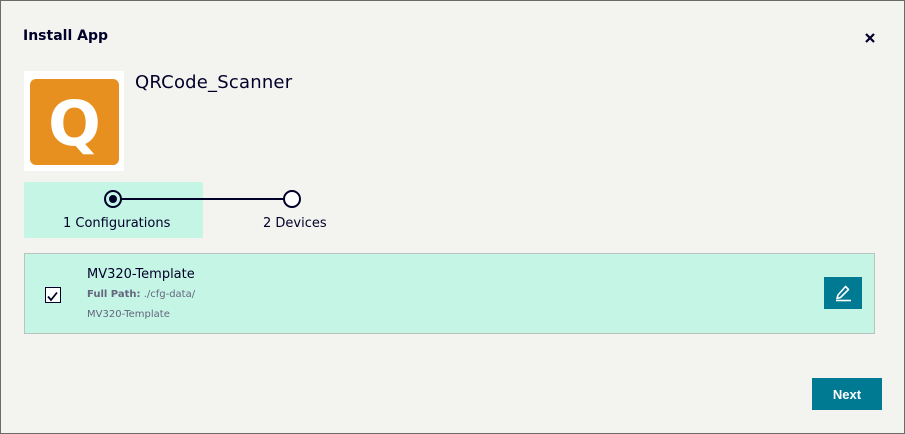  I want to click on configuration-name: MV320-Template, so click(141, 274).